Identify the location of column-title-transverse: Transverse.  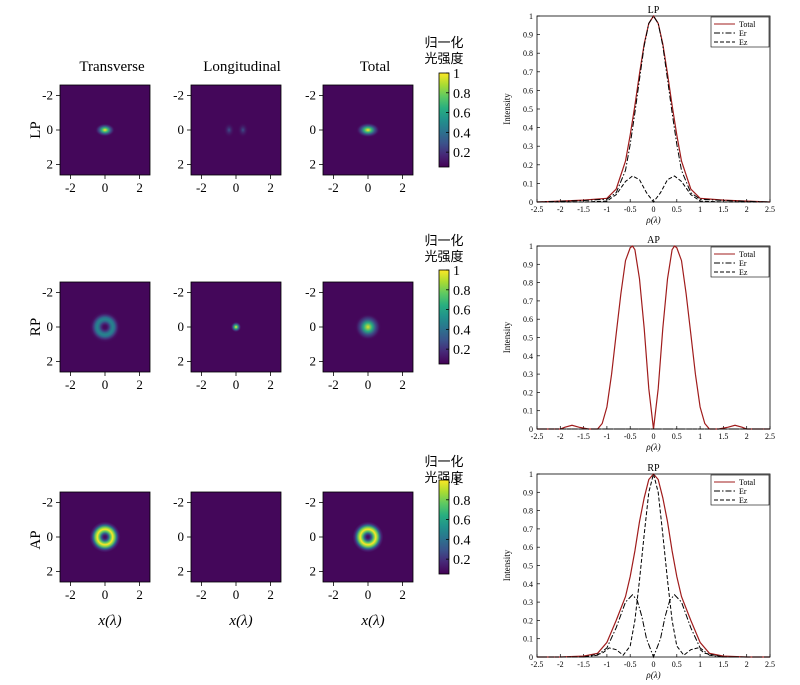
(112, 67).